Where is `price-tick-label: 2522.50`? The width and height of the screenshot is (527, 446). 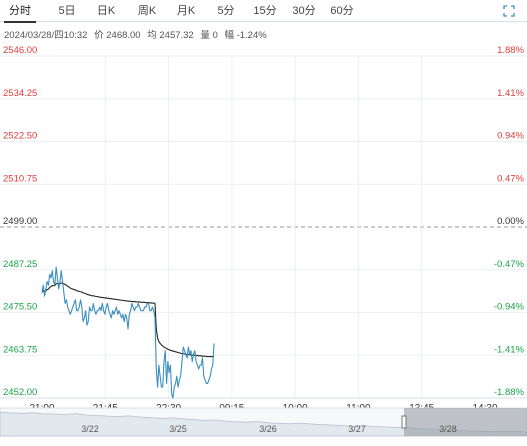
price-tick-label: 2522.50 is located at coordinates (20, 136).